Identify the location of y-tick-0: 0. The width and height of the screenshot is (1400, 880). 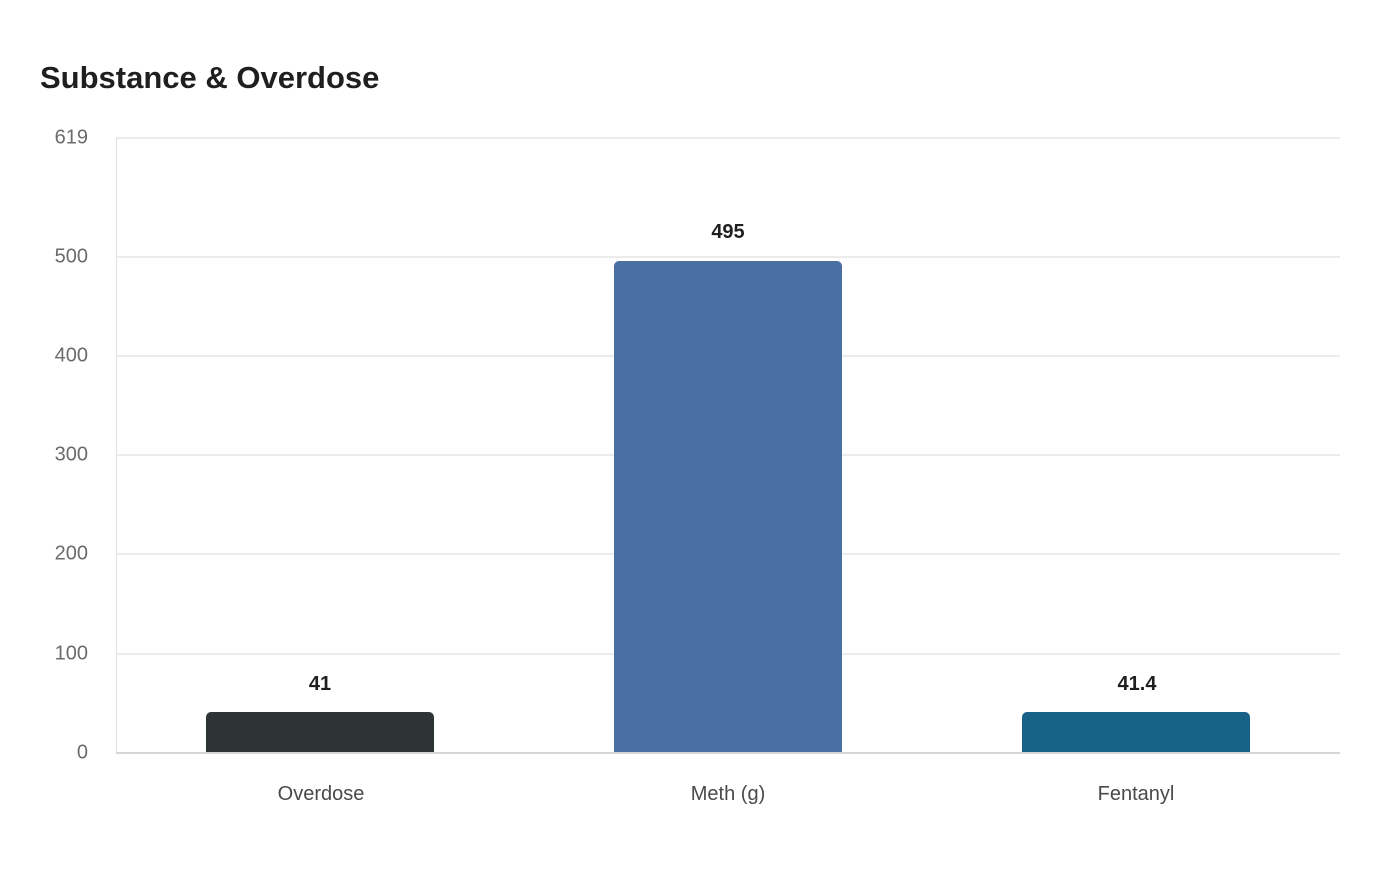
(82, 752).